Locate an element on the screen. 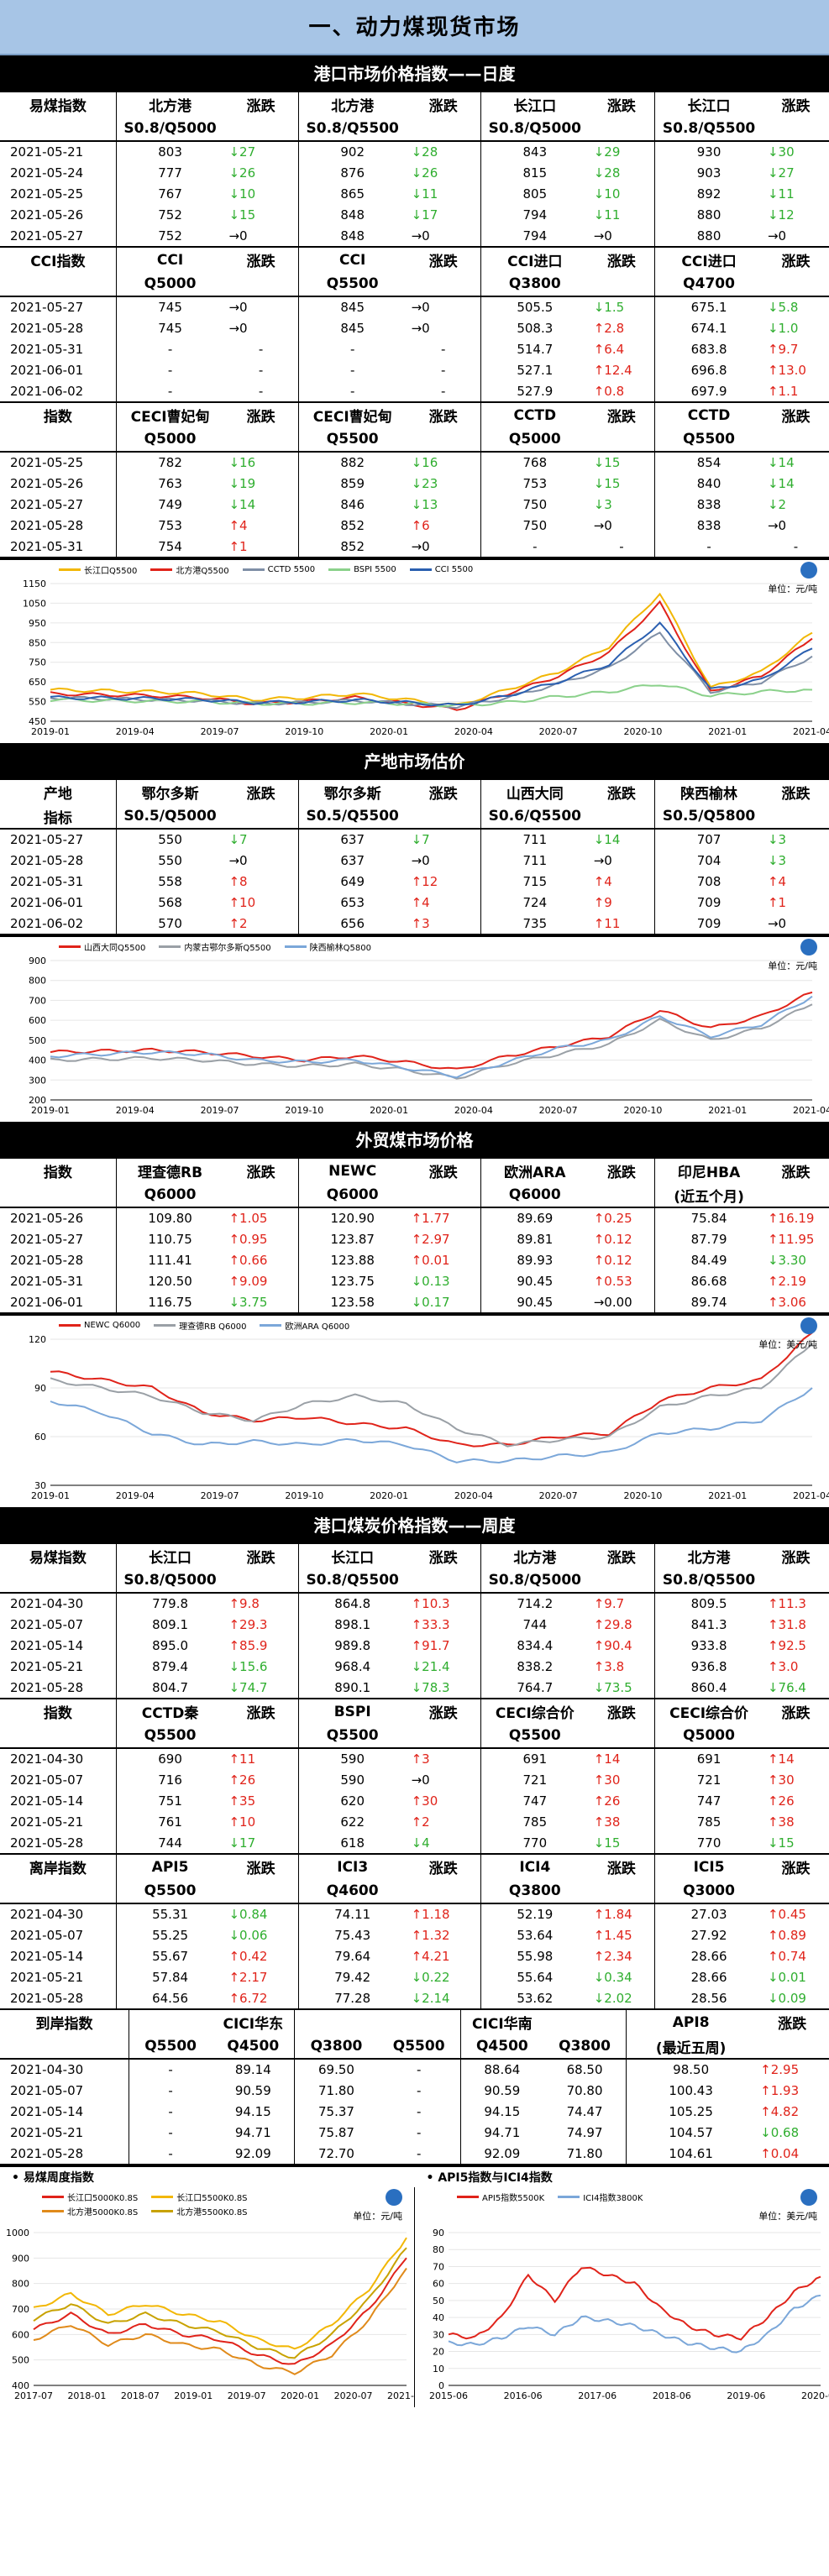 This screenshot has height=2576, width=829. value-cell: 89.74 is located at coordinates (708, 1301).